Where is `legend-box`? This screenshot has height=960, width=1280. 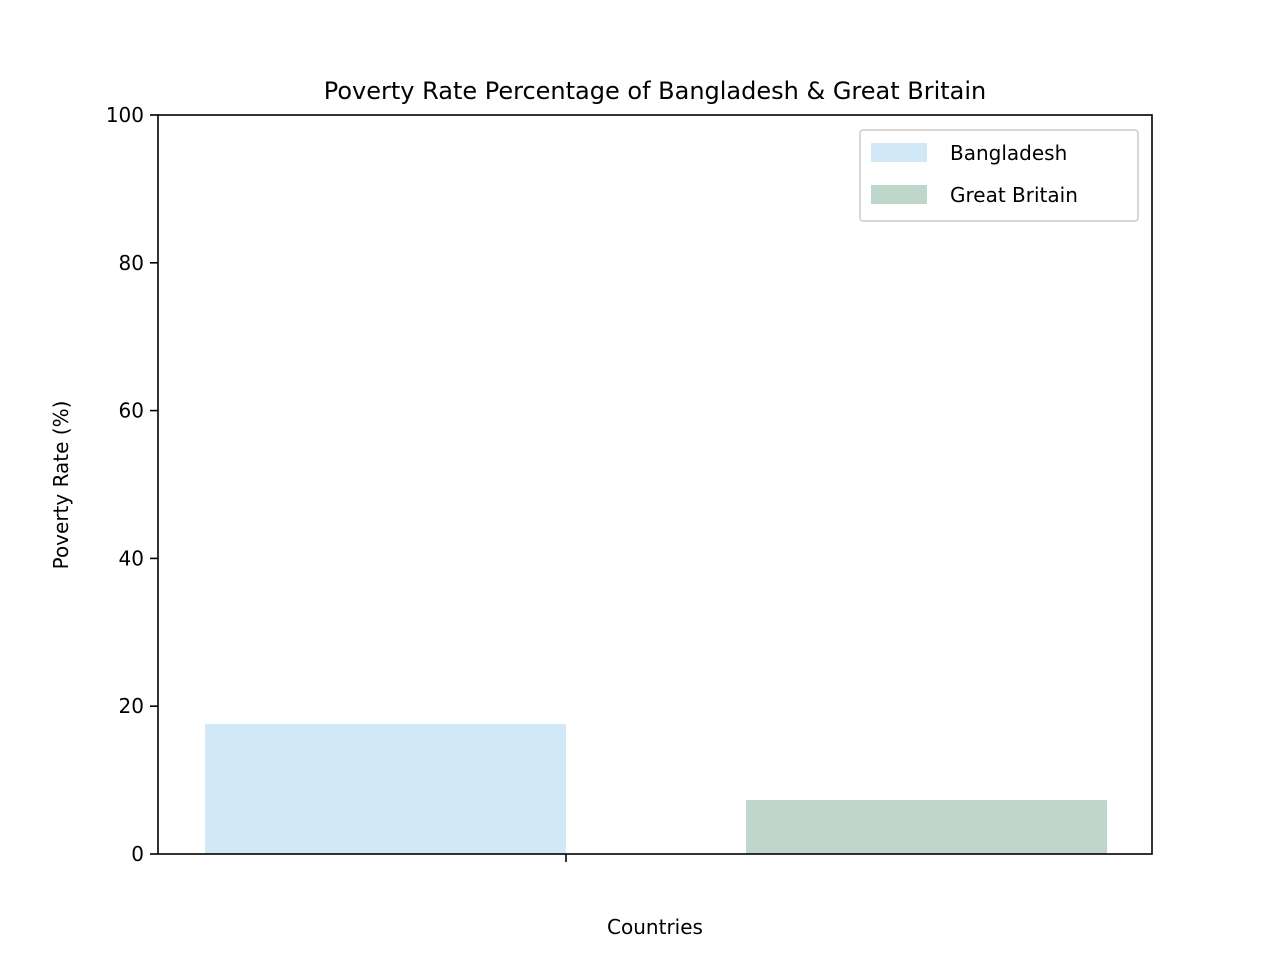
legend-box is located at coordinates (999, 175).